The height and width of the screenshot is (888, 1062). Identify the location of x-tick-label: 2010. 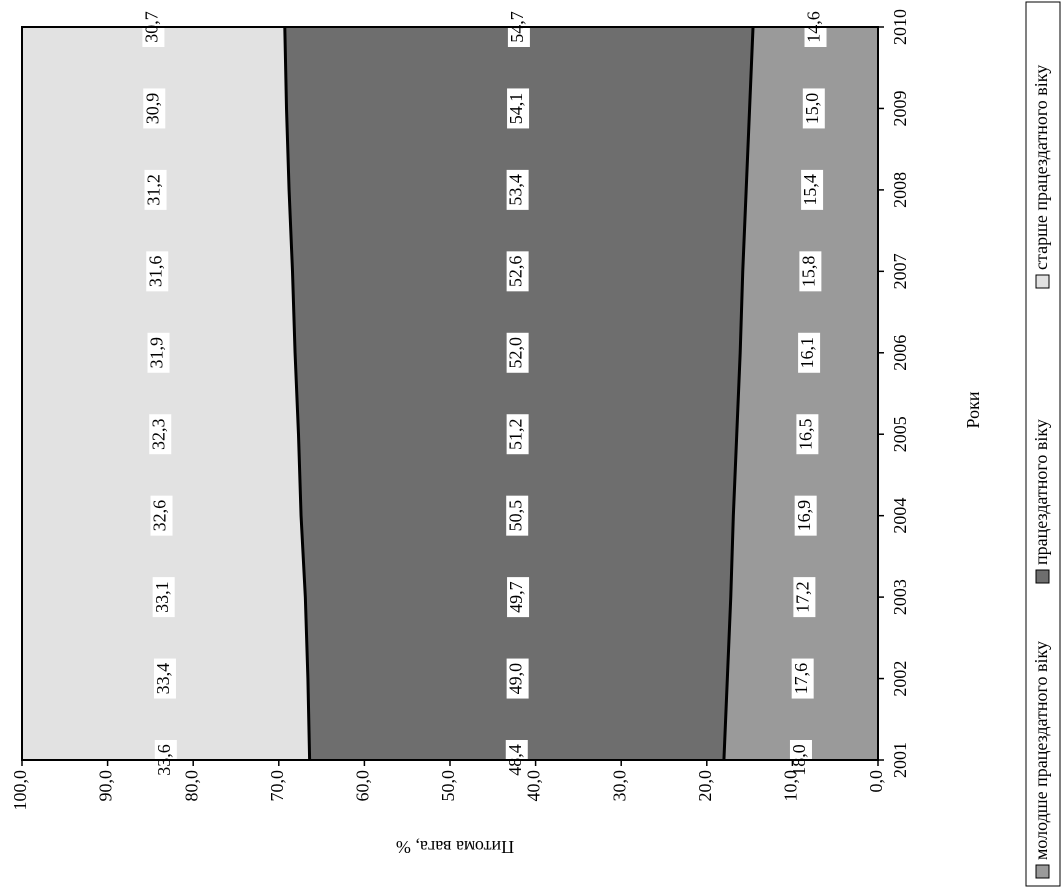
(900, 27).